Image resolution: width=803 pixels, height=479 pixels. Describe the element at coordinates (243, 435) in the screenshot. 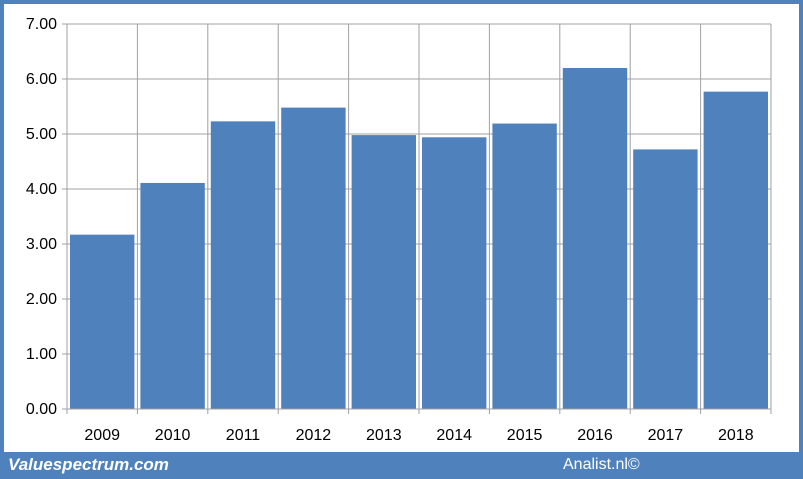

I see `x-tick-label: 2011` at that location.